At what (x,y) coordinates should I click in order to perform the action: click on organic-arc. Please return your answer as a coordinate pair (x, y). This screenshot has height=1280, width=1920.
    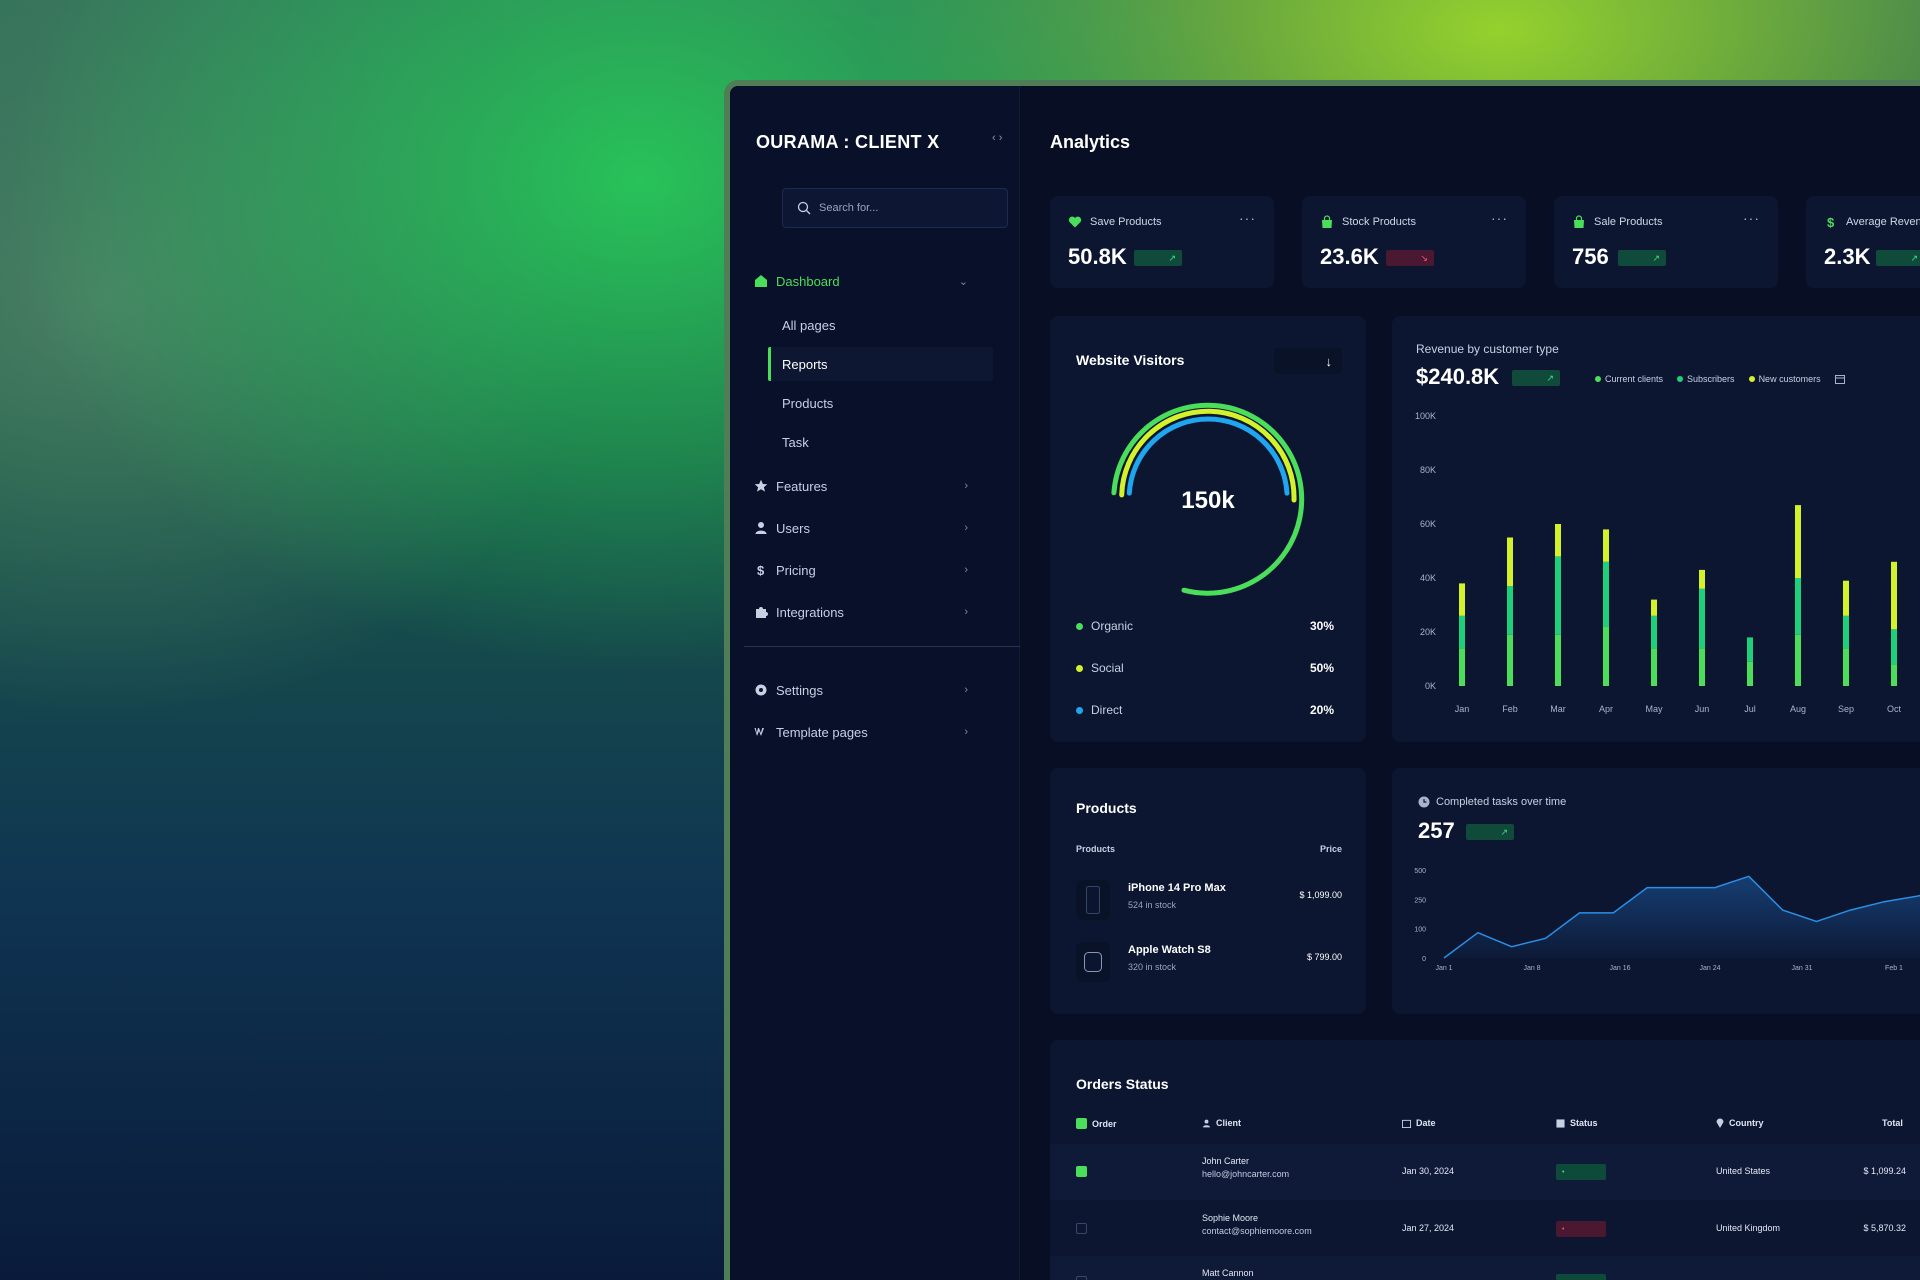
    Looking at the image, I should click on (1208, 499).